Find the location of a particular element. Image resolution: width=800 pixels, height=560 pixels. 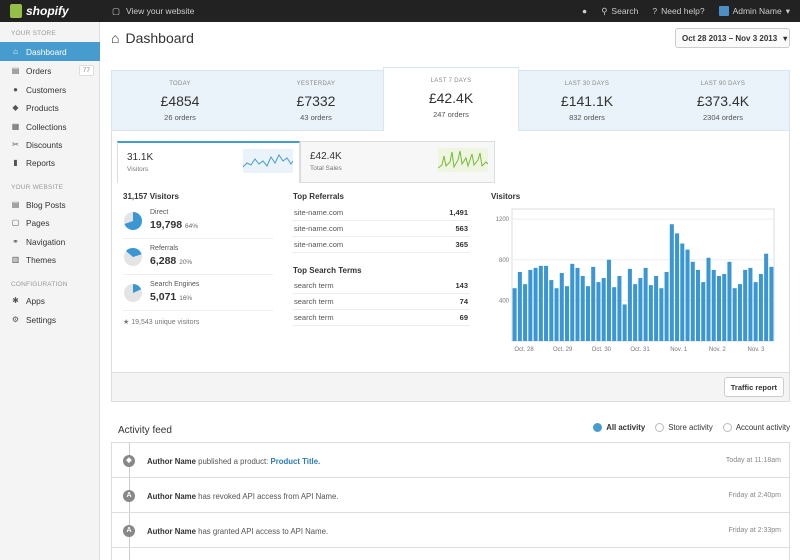

referral-count: 1,491 is located at coordinates (458, 212).